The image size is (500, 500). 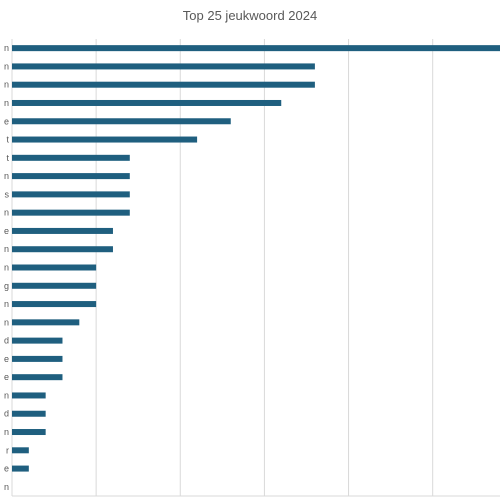 I want to click on category-tick-label: s, so click(x=7, y=194).